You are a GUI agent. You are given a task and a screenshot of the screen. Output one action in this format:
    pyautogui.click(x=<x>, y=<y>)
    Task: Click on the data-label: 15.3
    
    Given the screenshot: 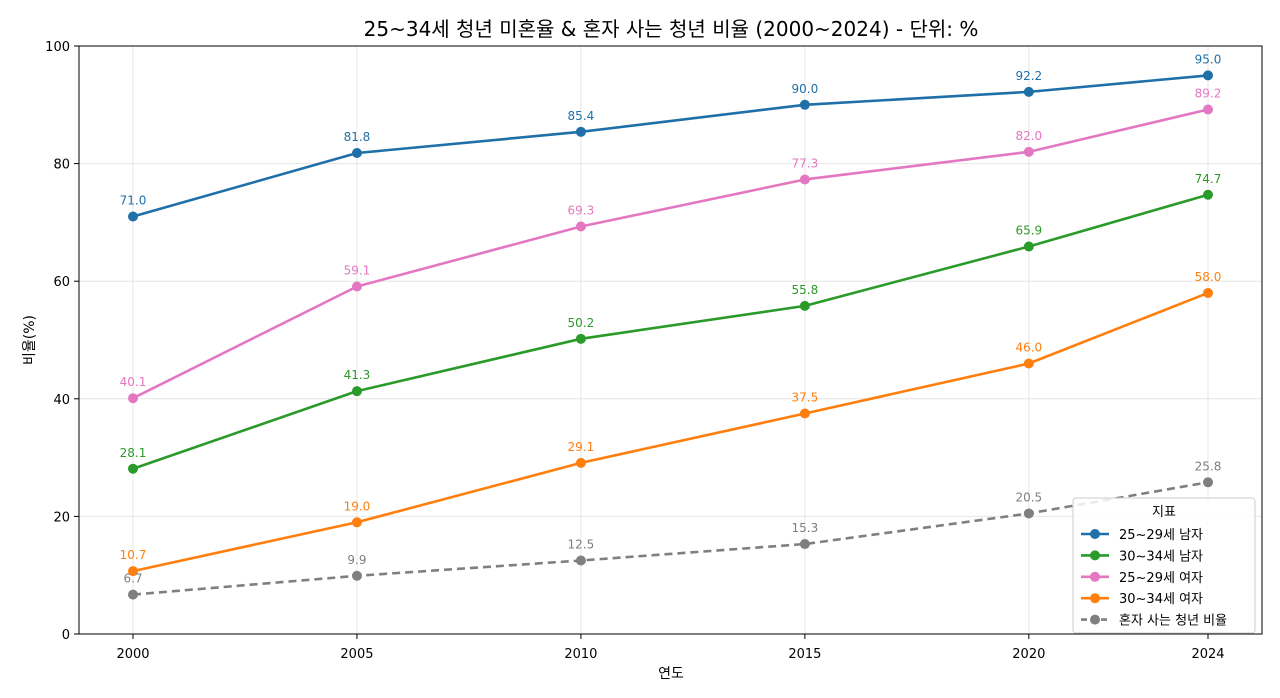 What is the action you would take?
    pyautogui.click(x=805, y=528)
    